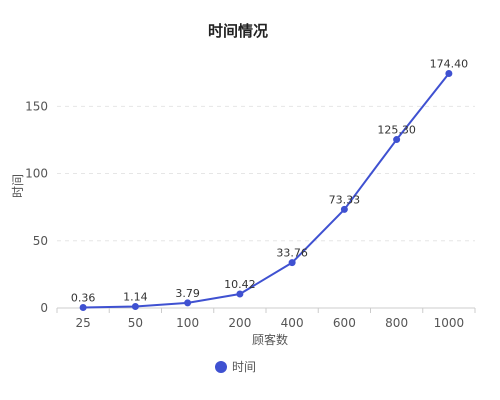 This screenshot has height=400, width=500. What do you see at coordinates (345, 199) in the screenshot?
I see `data-label: 73.33` at bounding box center [345, 199].